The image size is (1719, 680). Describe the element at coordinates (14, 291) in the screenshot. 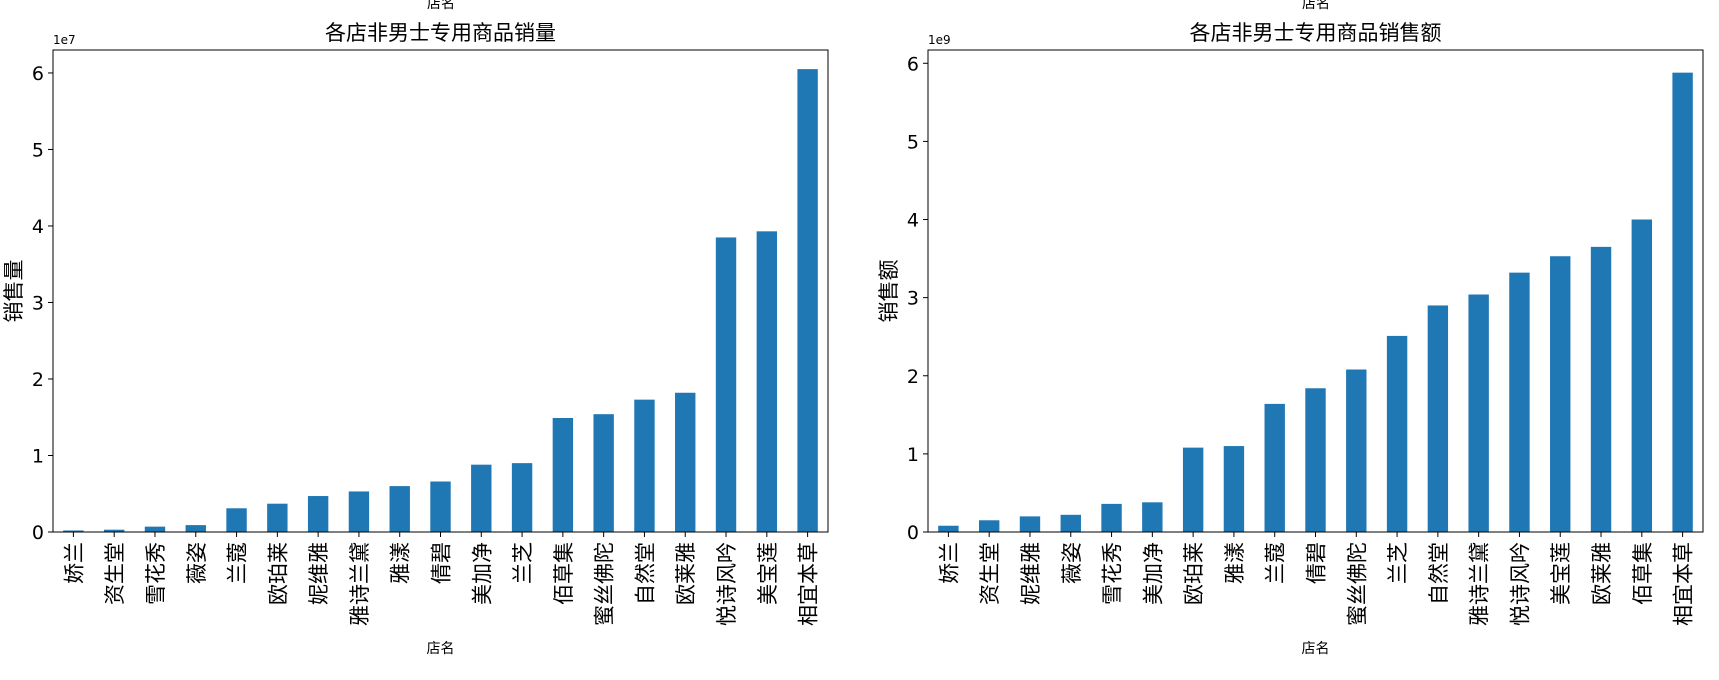

I see `y-axis-label: 销售量` at that location.